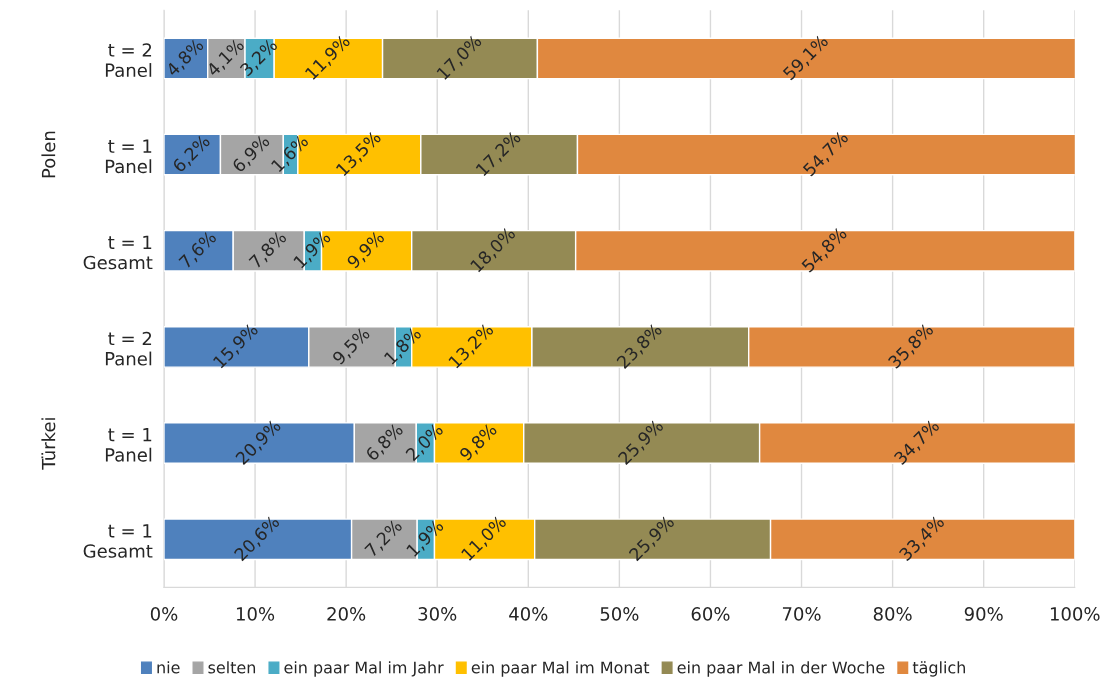 Image resolution: width=1108 pixels, height=691 pixels. What do you see at coordinates (232, 667) in the screenshot?
I see `legend-label: selten` at bounding box center [232, 667].